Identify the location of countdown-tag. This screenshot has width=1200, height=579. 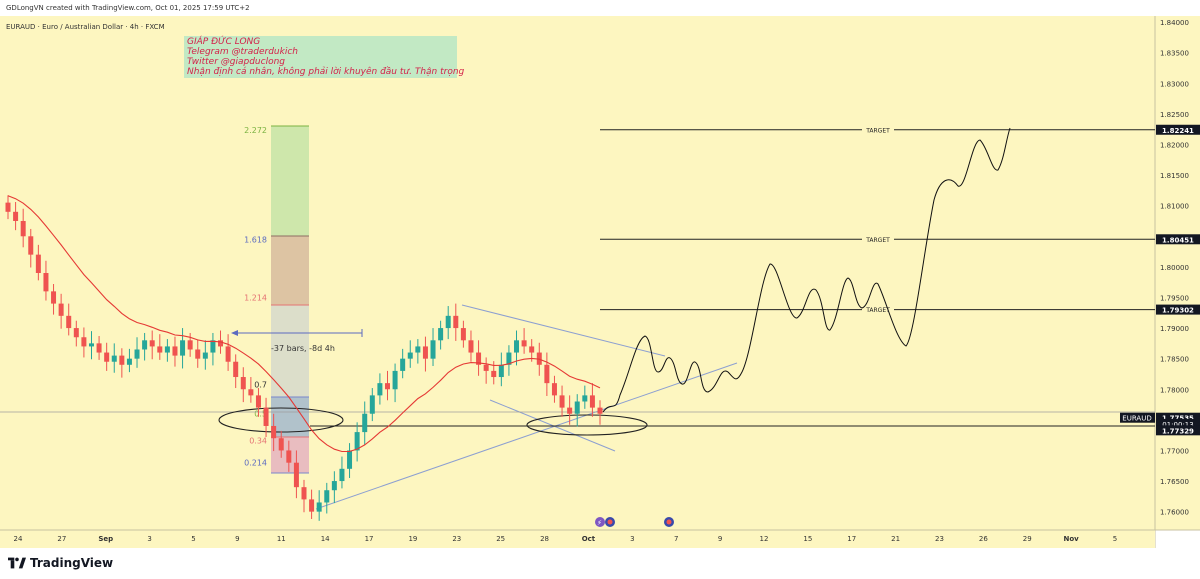
(1178, 423).